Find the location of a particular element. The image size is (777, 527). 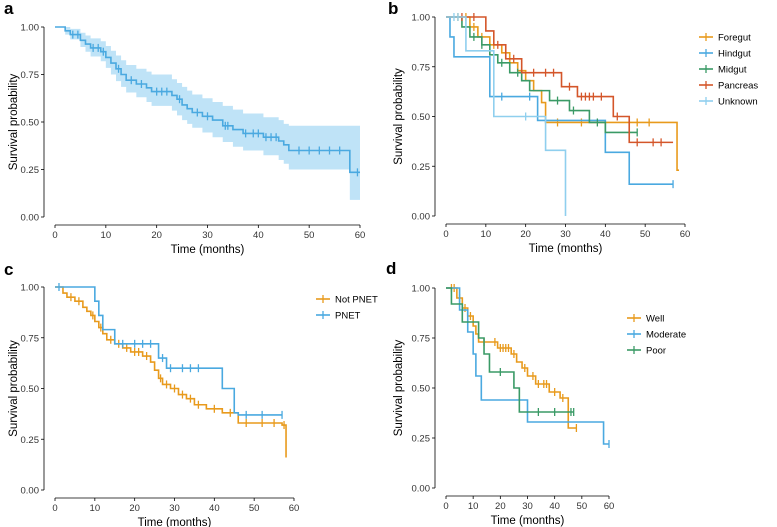

legend-label: Unknown is located at coordinates (738, 102).